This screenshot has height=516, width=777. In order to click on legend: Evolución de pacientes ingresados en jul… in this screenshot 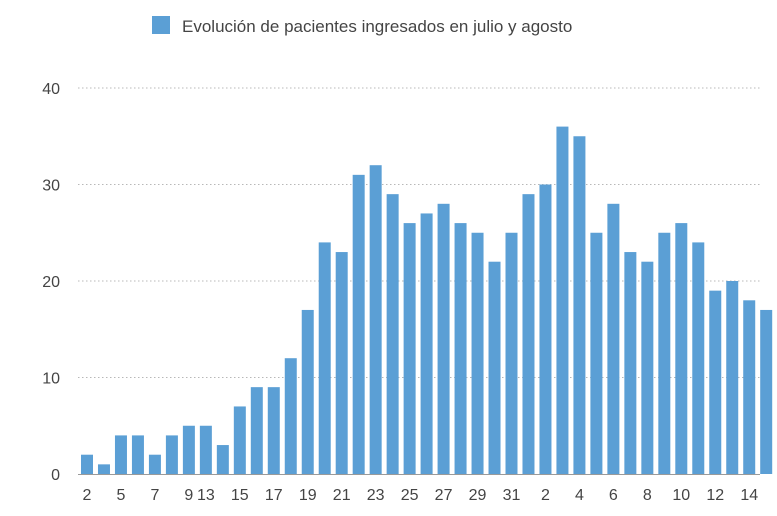, I will do `click(362, 26)`.